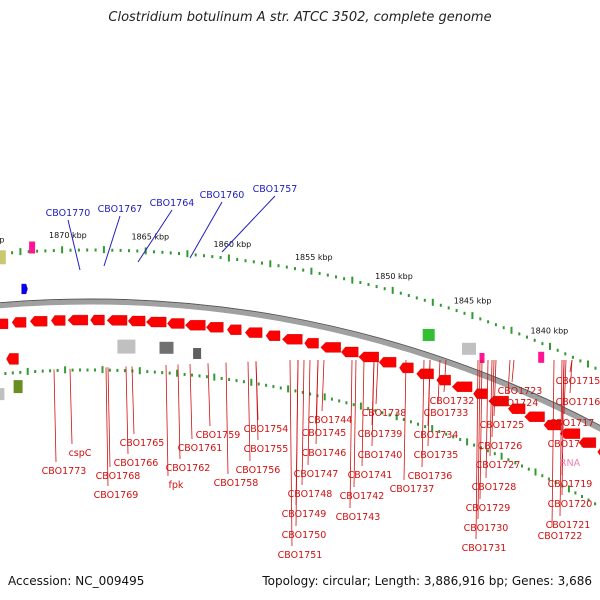  What do you see at coordinates (218, 435) in the screenshot?
I see `bottom-gene-label: CBO1759` at bounding box center [218, 435].